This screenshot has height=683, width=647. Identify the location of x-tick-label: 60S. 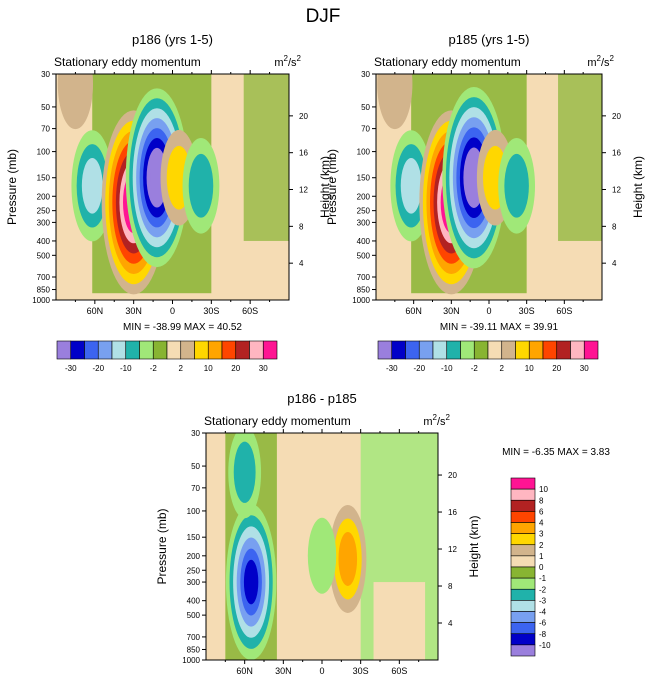
(564, 311).